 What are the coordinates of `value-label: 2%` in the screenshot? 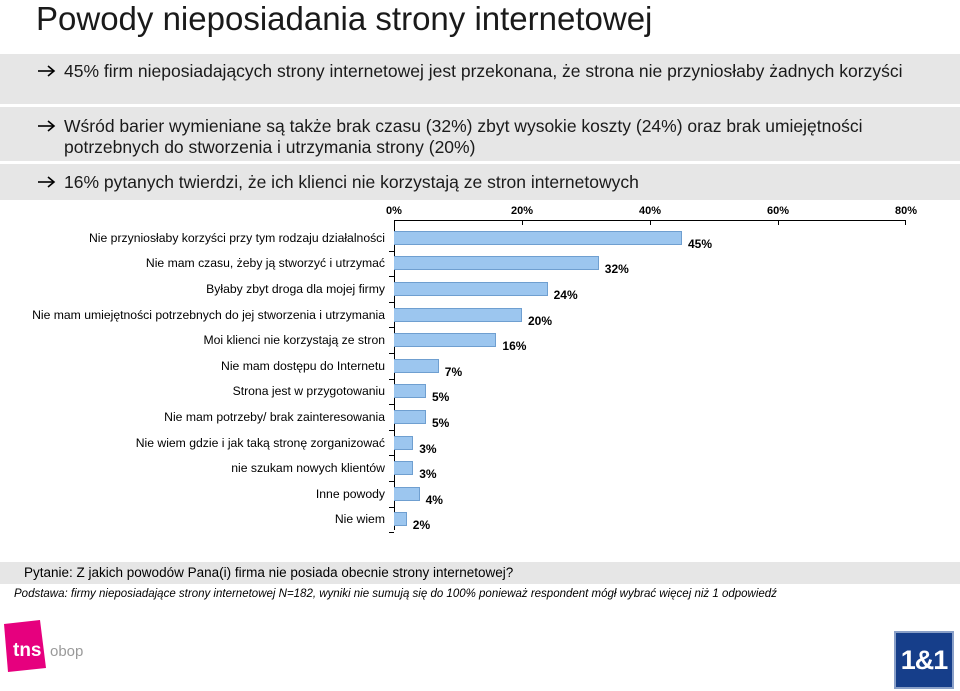 It's located at (421, 525).